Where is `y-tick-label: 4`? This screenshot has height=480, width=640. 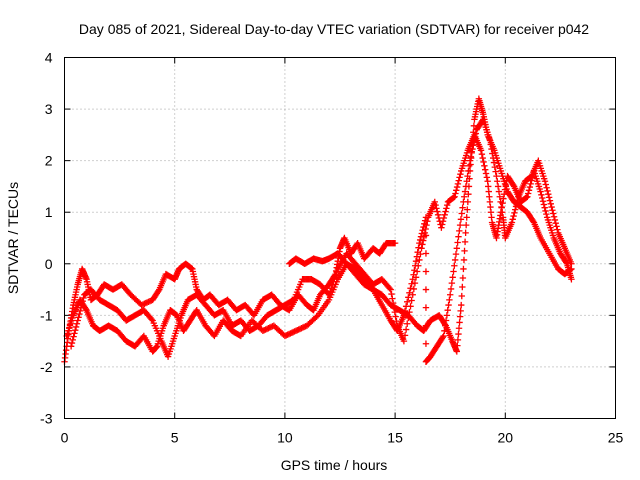
y-tick-label: 4 is located at coordinates (49, 58).